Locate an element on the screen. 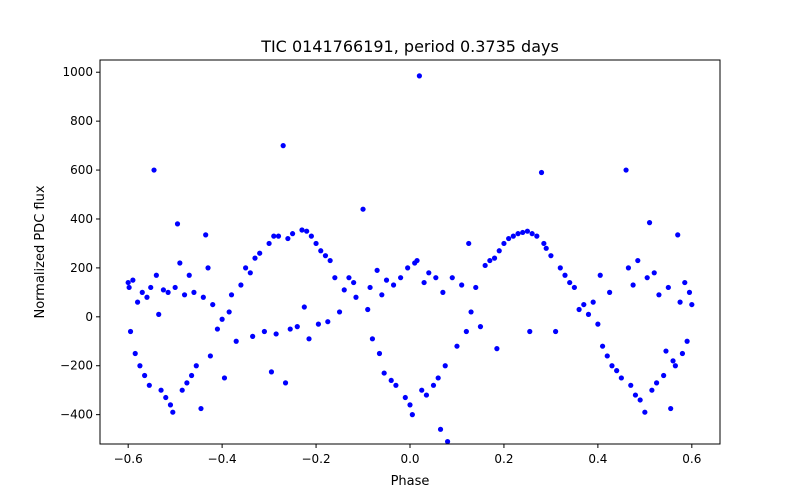 This screenshot has width=800, height=504. y-tick-label: 1000 is located at coordinates (77, 72).